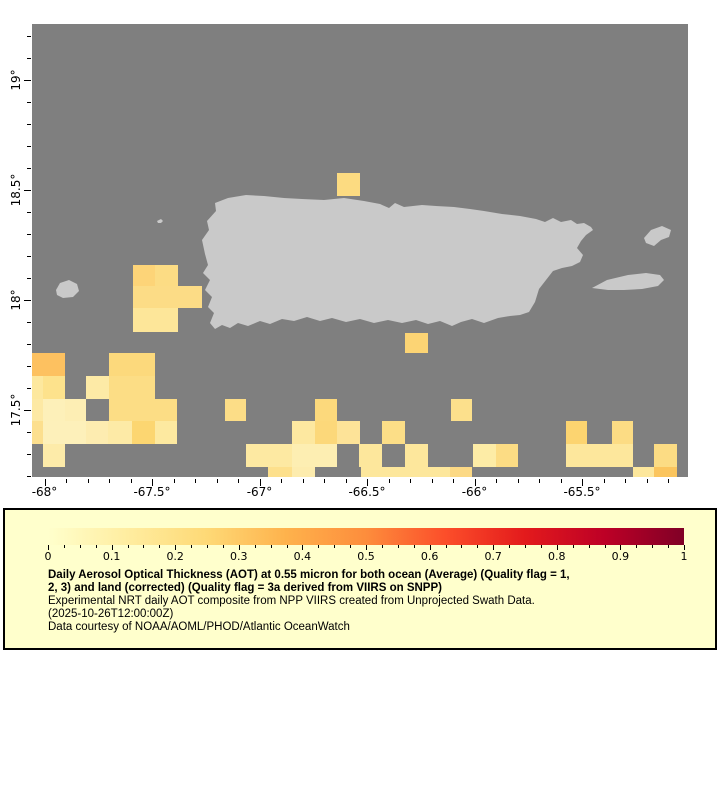 This screenshot has width=720, height=800. Describe the element at coordinates (44, 492) in the screenshot. I see `x-tick-label: -68°` at that location.